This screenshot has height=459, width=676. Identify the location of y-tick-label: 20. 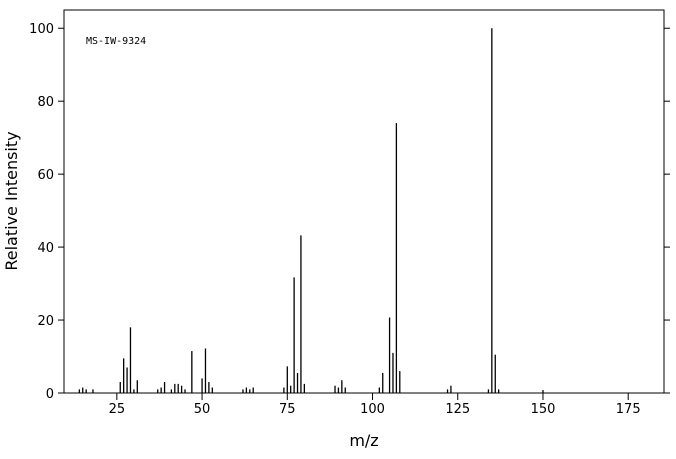
(45, 321).